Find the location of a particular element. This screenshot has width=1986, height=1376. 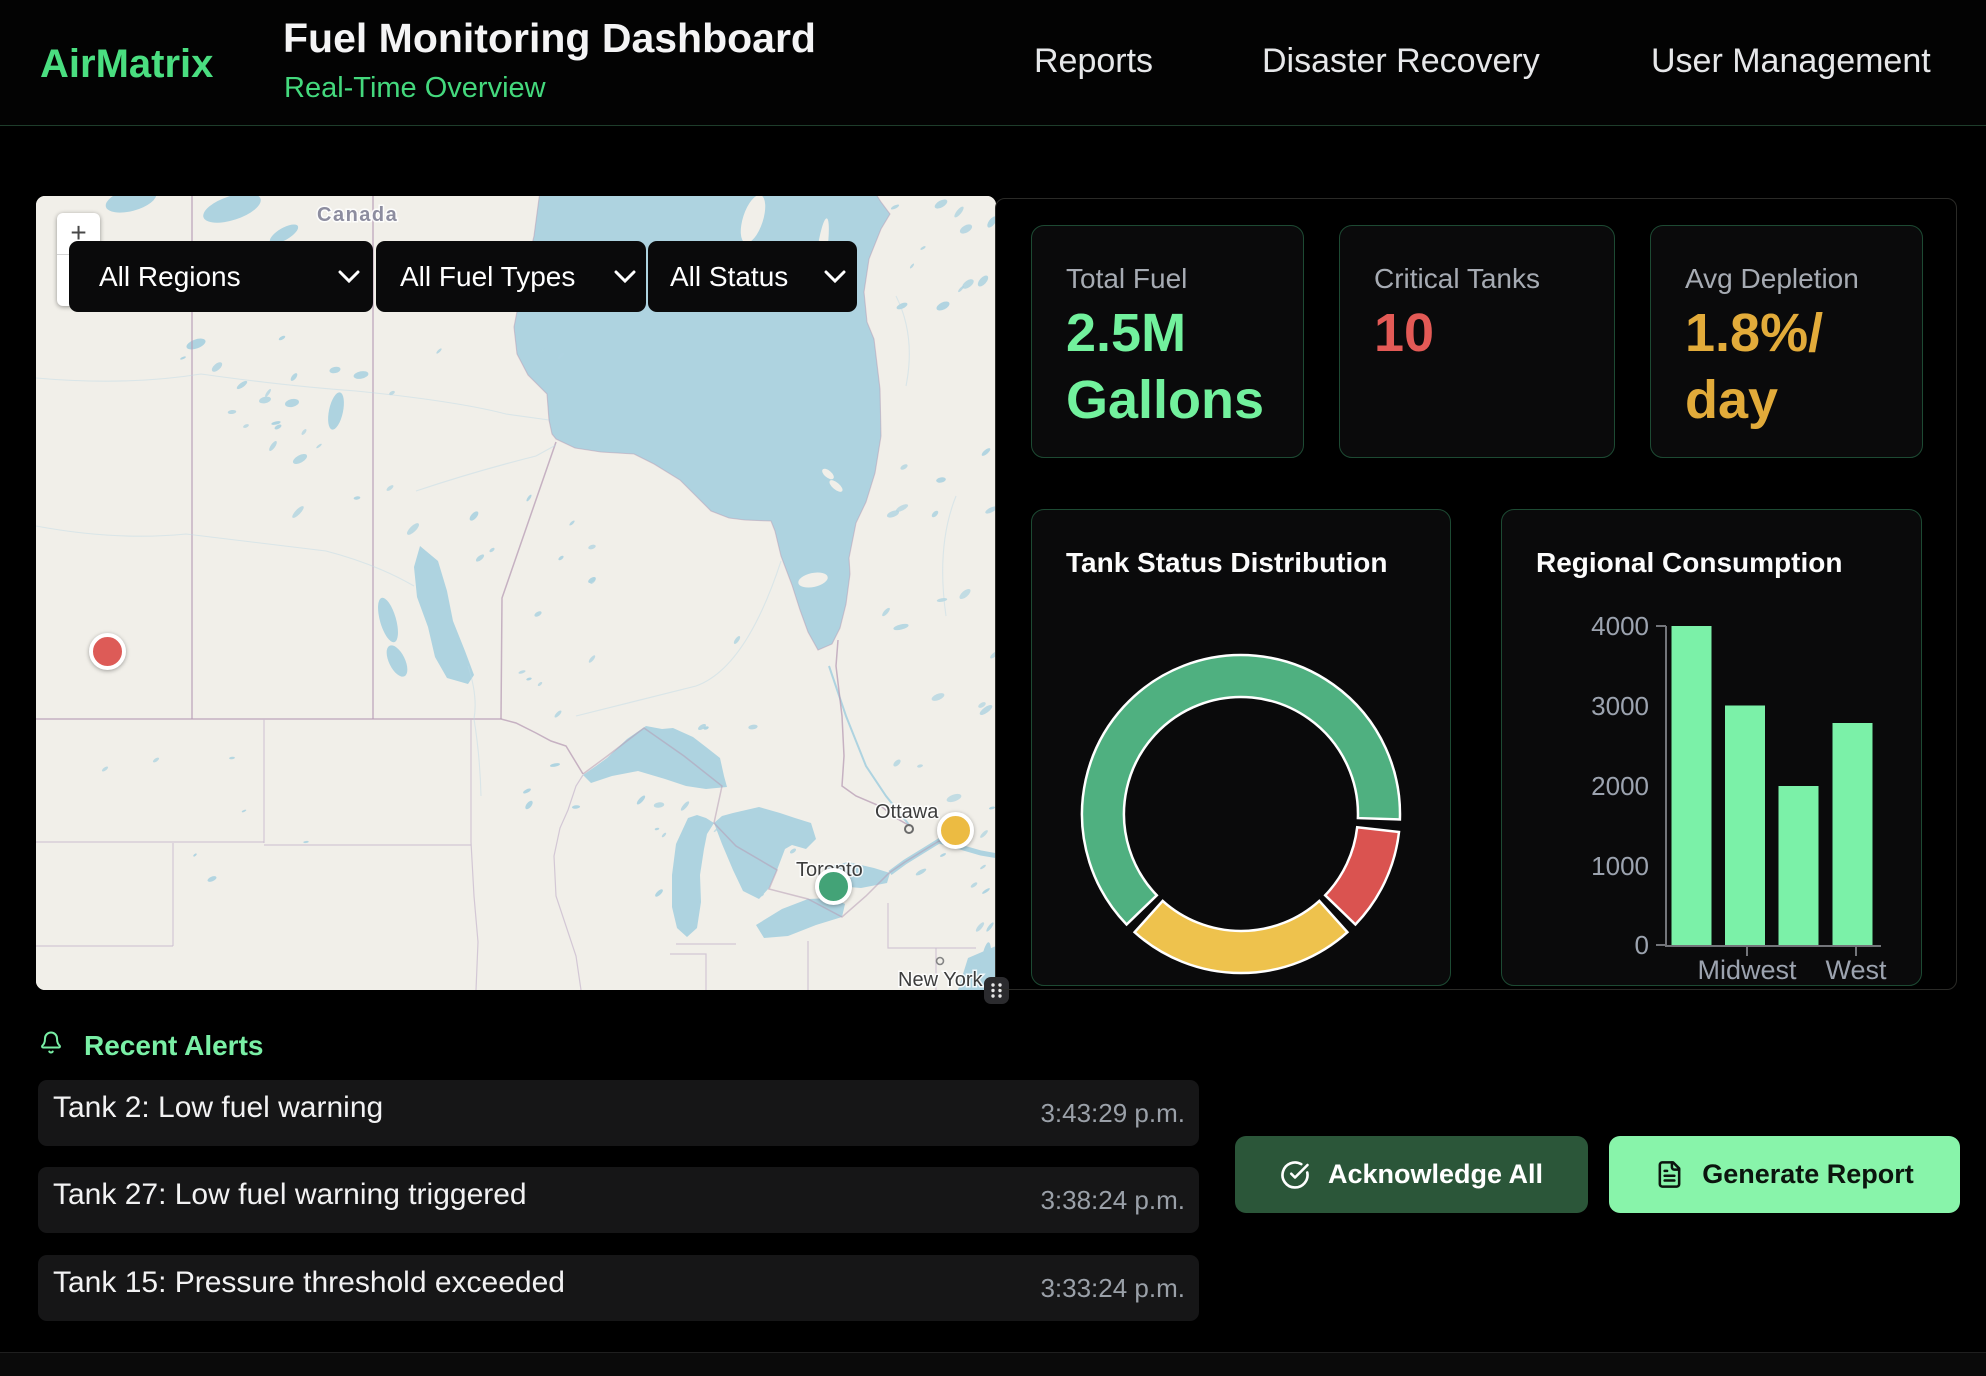

svg-text: 3000 is located at coordinates (1620, 706).